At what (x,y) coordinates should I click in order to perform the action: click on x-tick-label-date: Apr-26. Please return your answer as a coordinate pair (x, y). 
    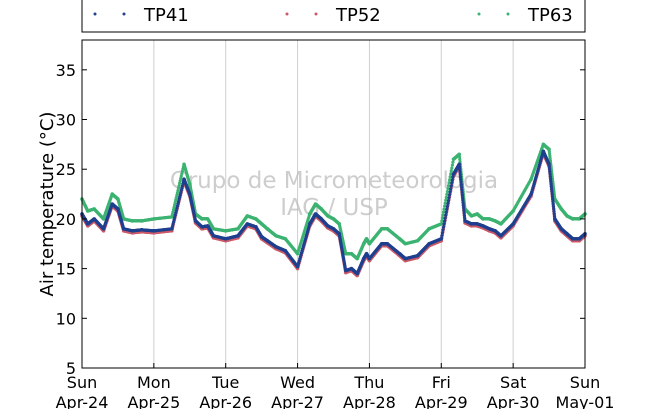
    Looking at the image, I should click on (225, 401).